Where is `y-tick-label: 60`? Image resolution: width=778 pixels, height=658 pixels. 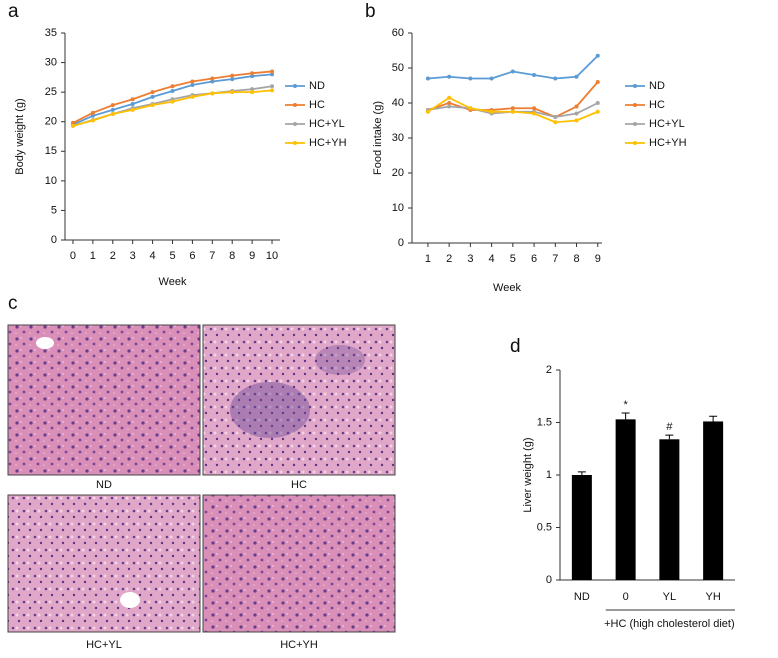
y-tick-label: 60 is located at coordinates (398, 33).